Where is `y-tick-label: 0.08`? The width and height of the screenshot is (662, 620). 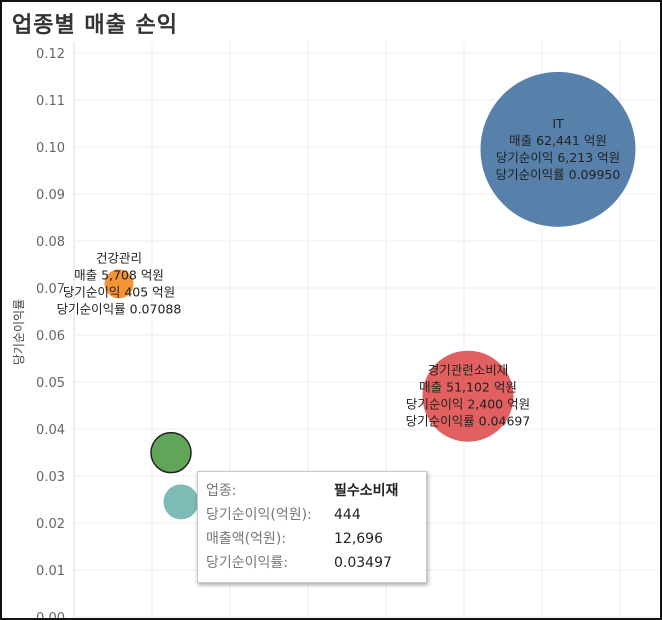 y-tick-label: 0.08 is located at coordinates (50, 242).